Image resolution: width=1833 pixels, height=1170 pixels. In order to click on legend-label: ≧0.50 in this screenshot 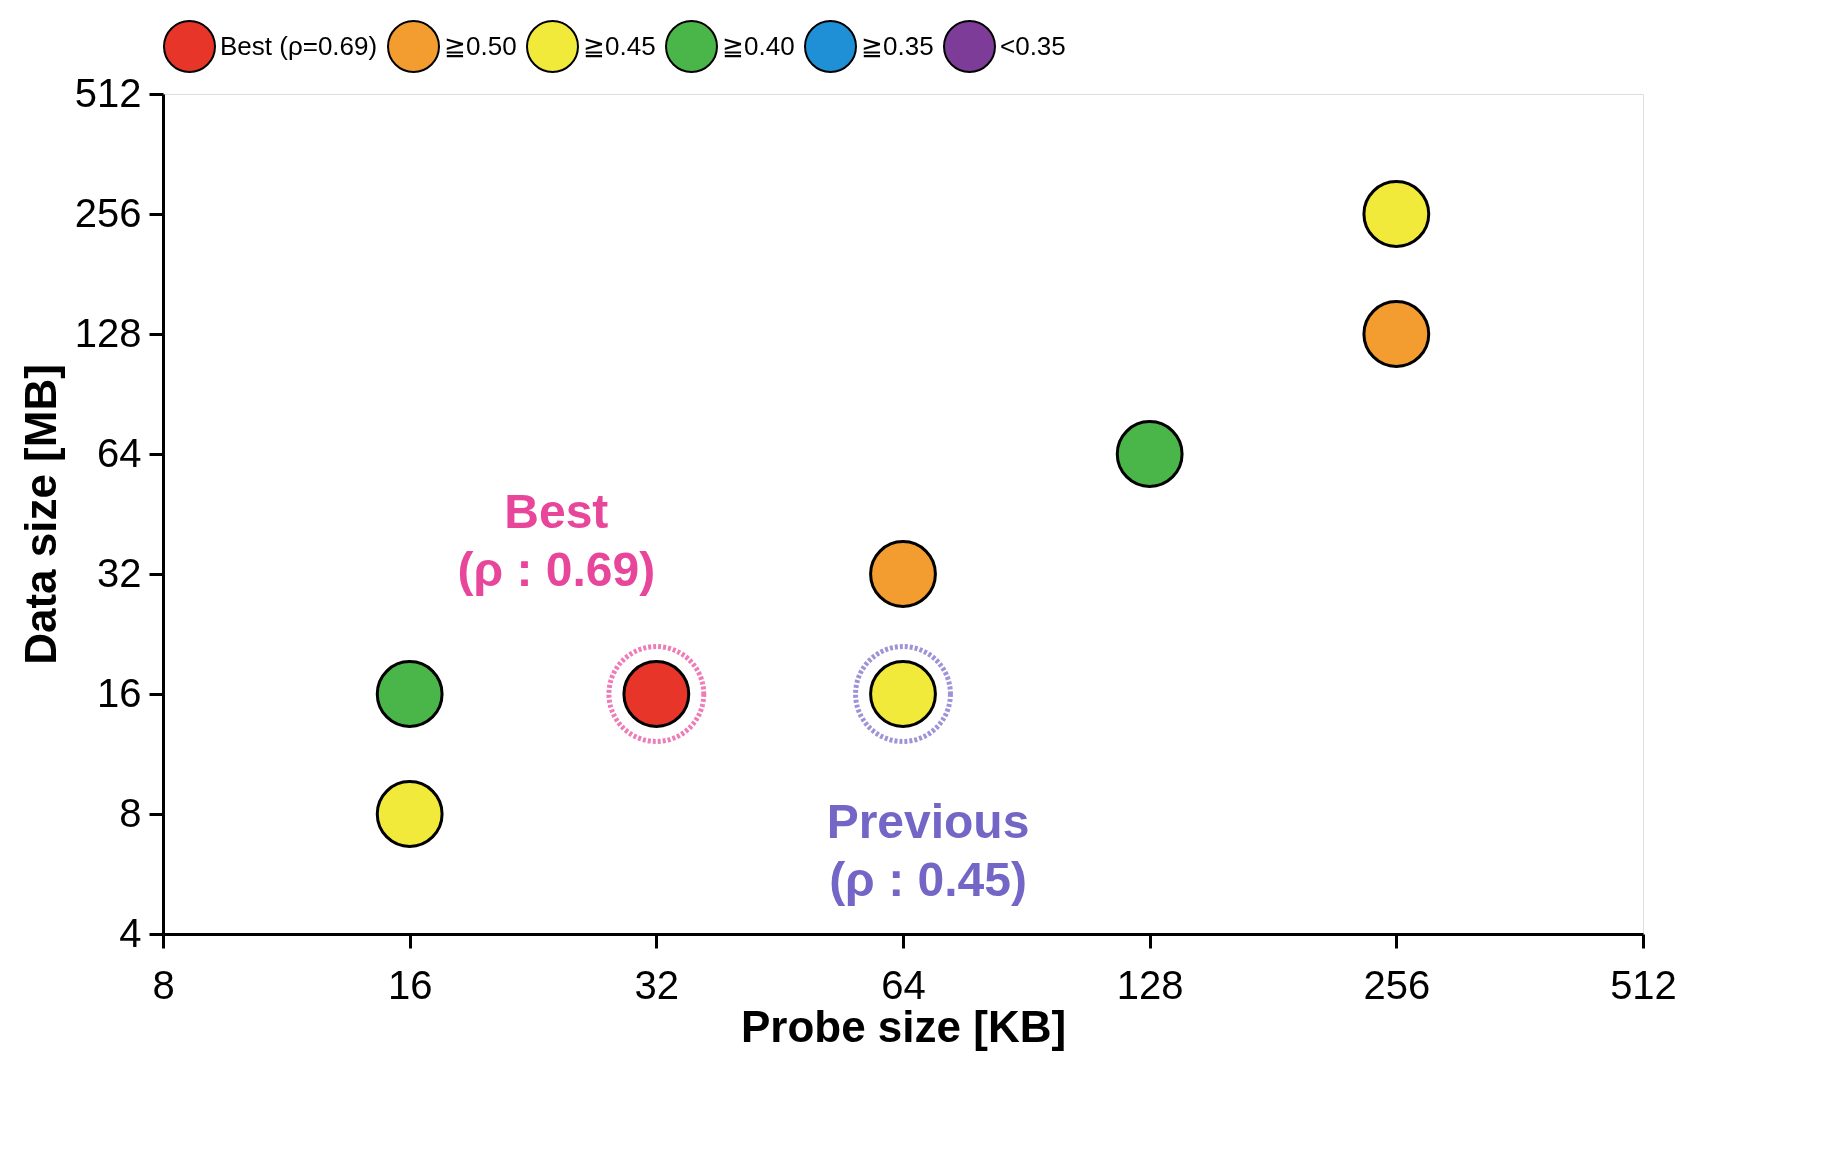, I will do `click(480, 45)`.